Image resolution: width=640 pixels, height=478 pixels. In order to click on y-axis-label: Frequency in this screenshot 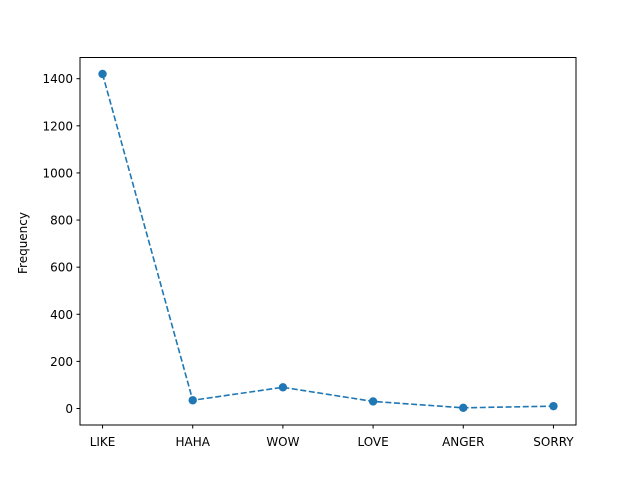, I will do `click(23, 243)`.